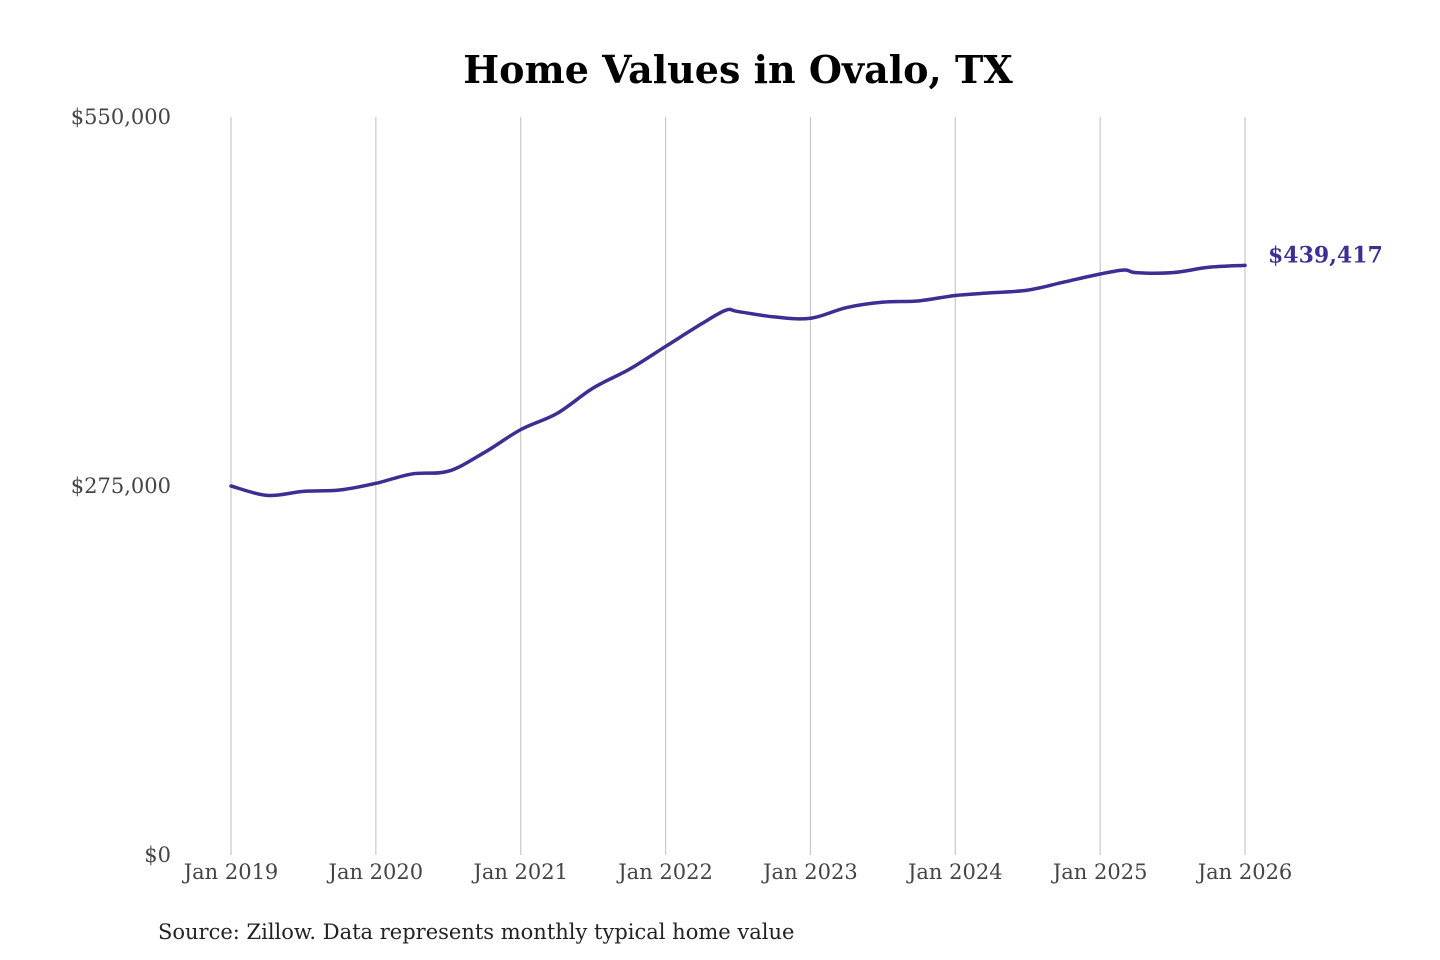  Describe the element at coordinates (664, 872) in the screenshot. I see `x-tick-label: Jan 2022` at that location.